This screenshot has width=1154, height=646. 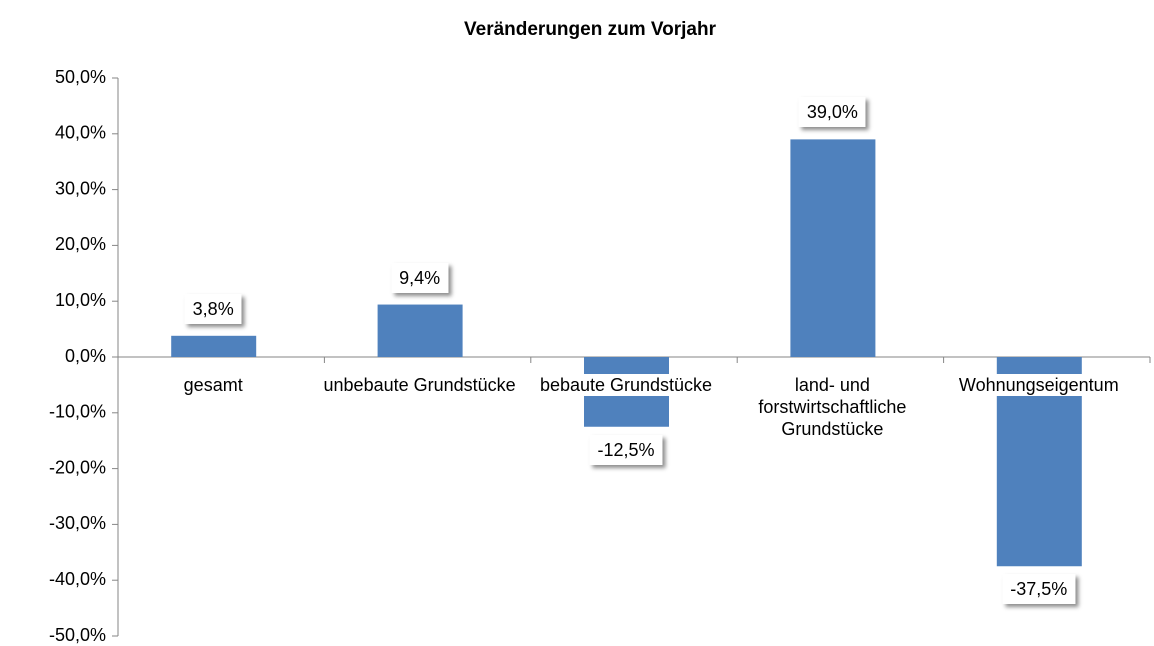 I want to click on x-tick-label: bebaute Grundstücke, so click(x=626, y=385).